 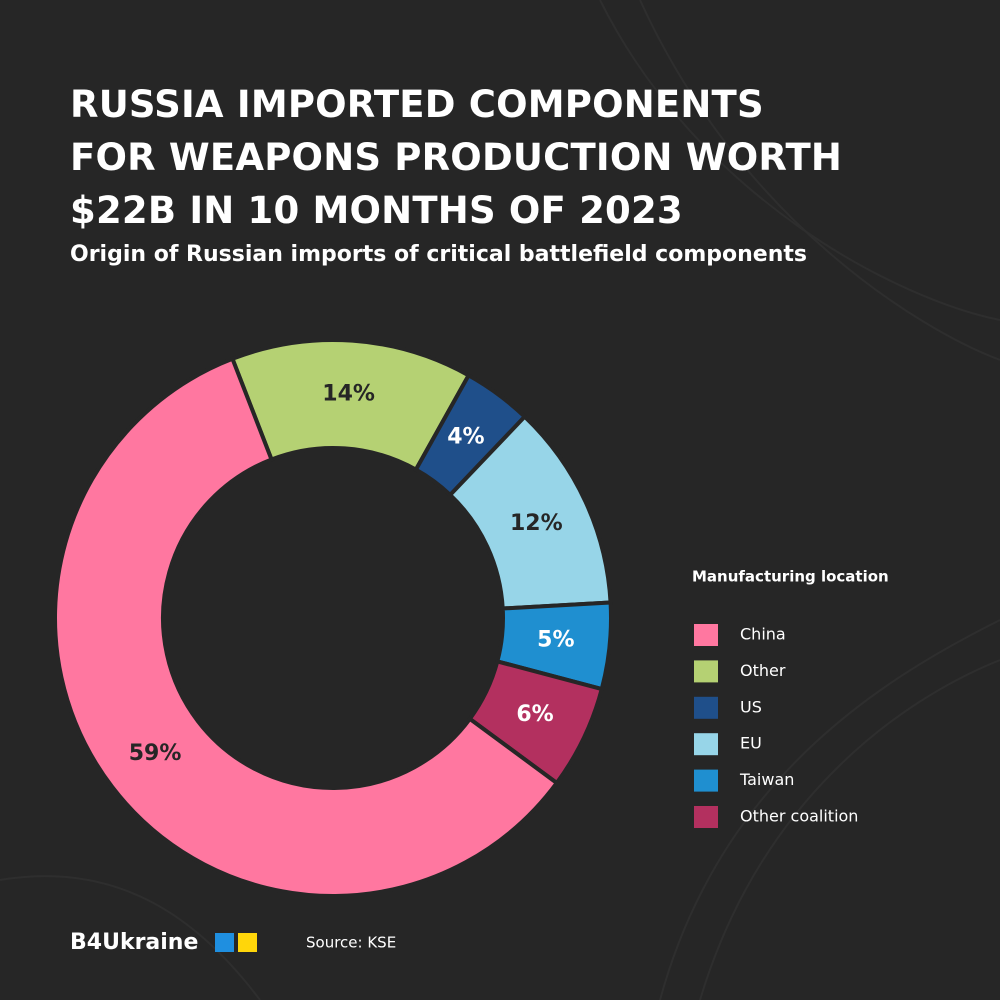 I want to click on legend-label: Taiwan, so click(x=766, y=779).